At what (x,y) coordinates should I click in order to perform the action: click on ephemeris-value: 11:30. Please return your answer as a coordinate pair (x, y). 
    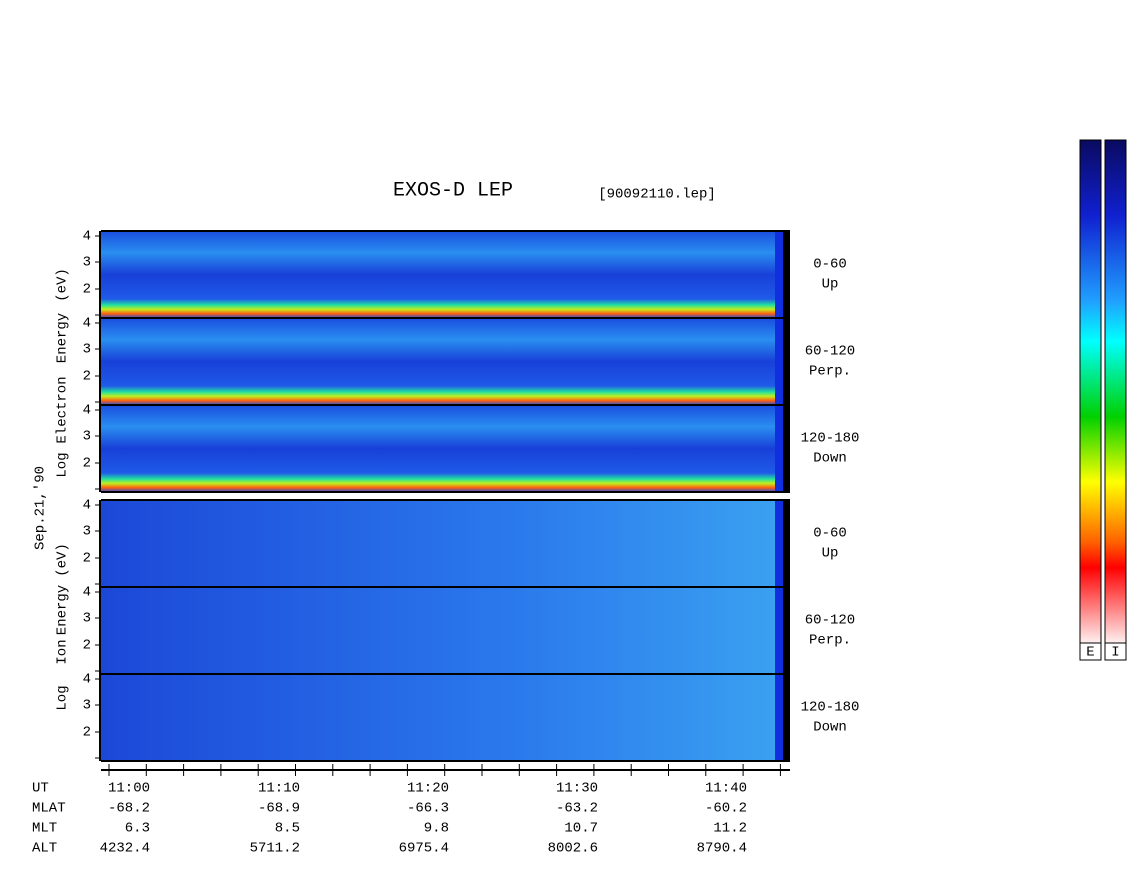
    Looking at the image, I should click on (577, 789).